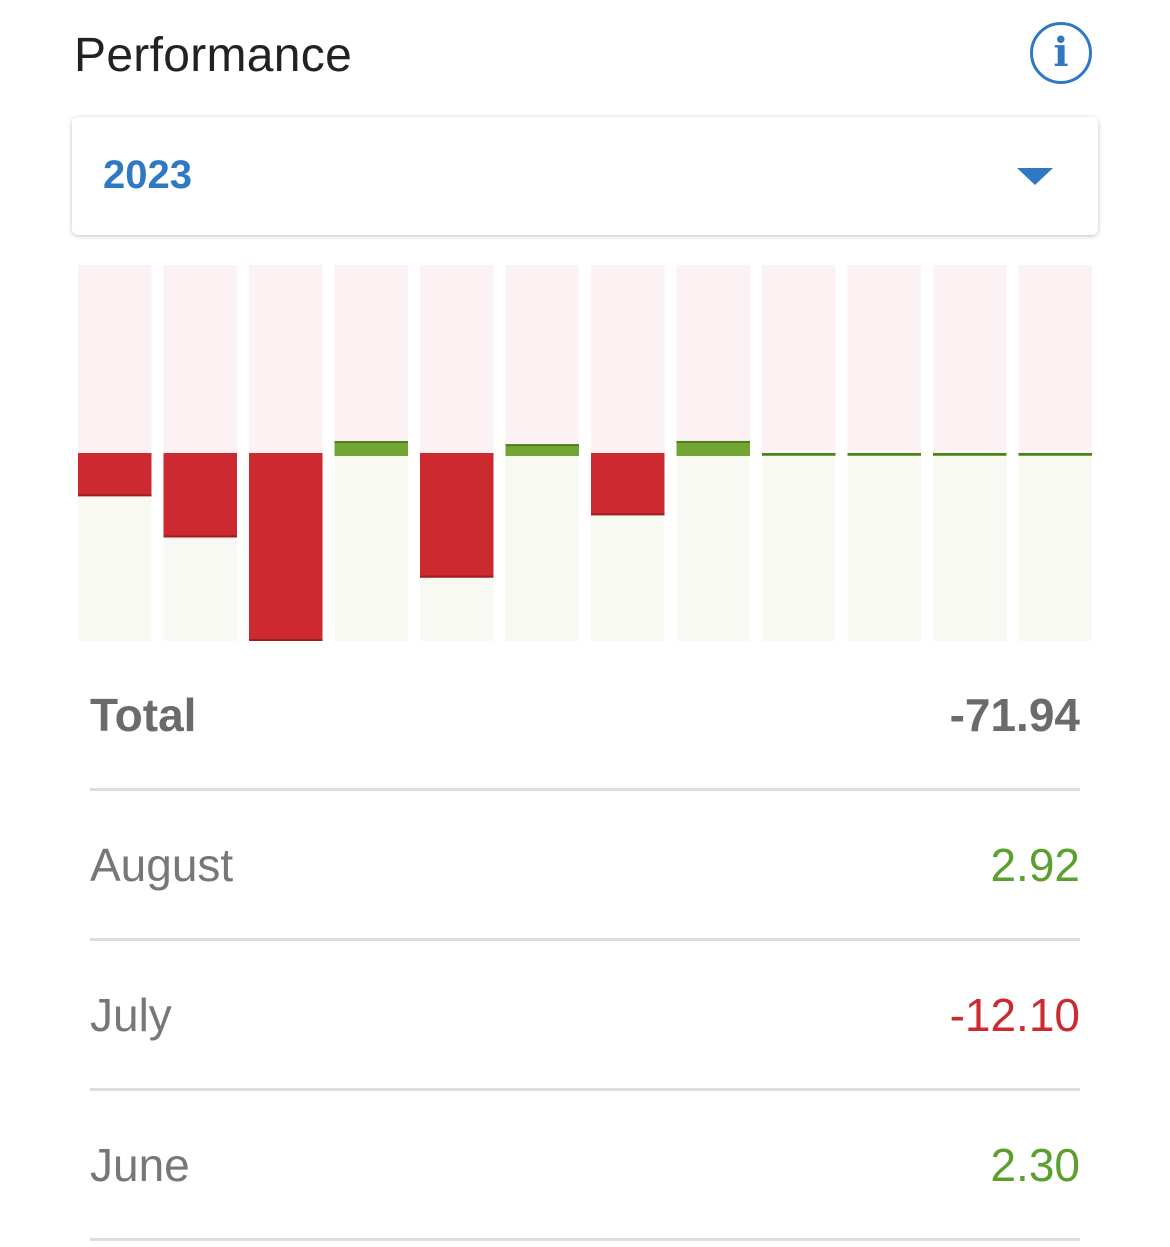 The height and width of the screenshot is (1247, 1170). What do you see at coordinates (585, 1166) in the screenshot?
I see `summary-row-june: June 2.30` at bounding box center [585, 1166].